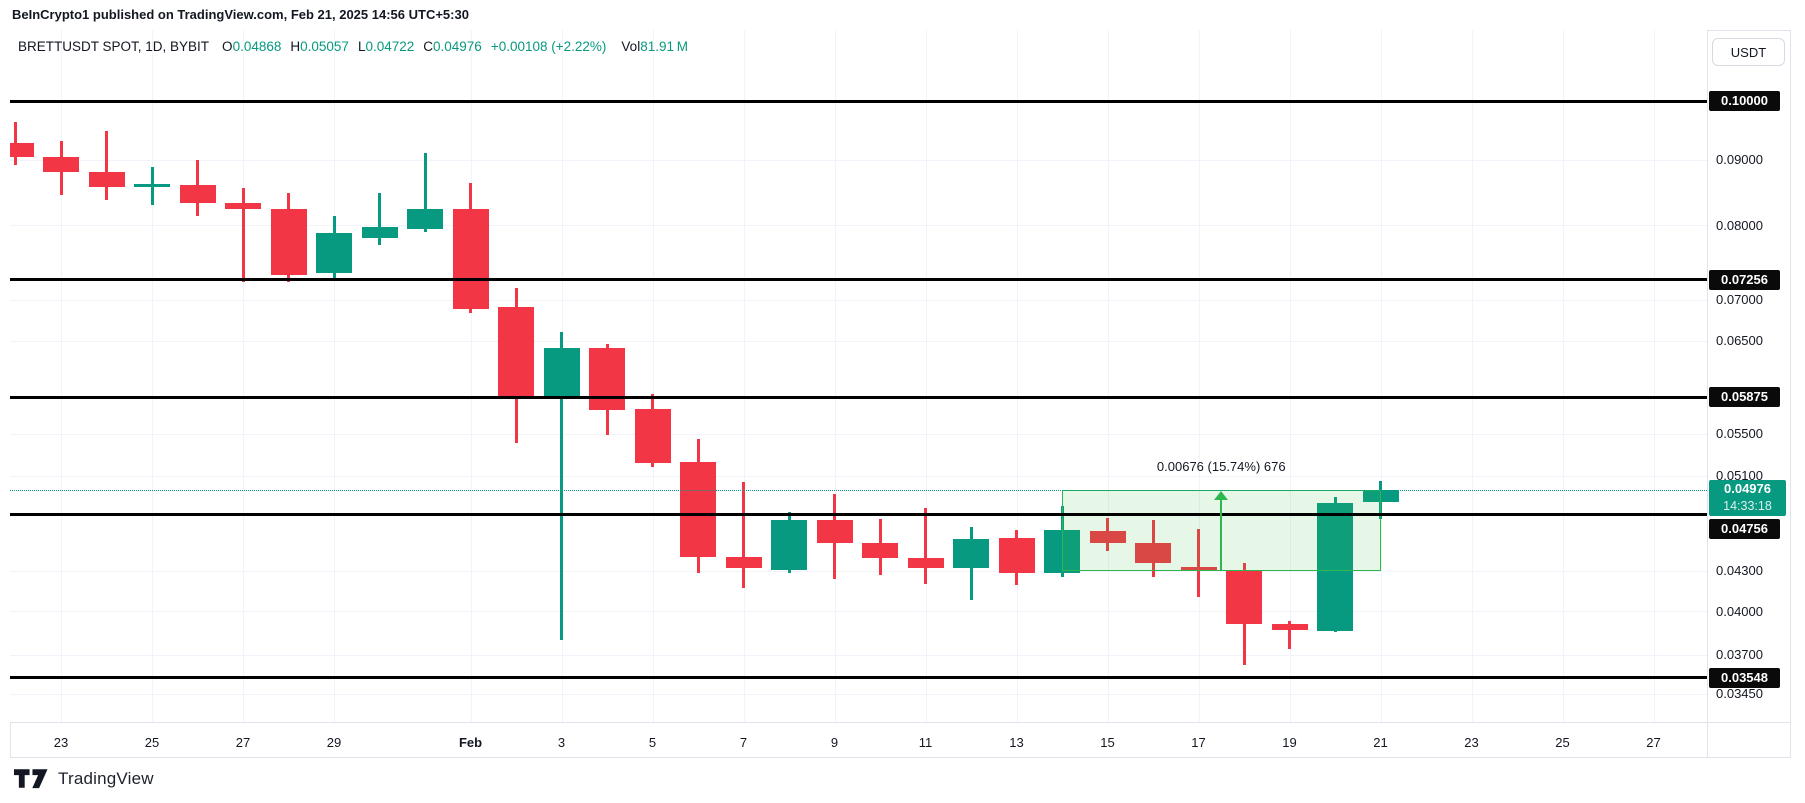 This screenshot has width=1805, height=803. I want to click on time-axis-label: Feb, so click(470, 742).